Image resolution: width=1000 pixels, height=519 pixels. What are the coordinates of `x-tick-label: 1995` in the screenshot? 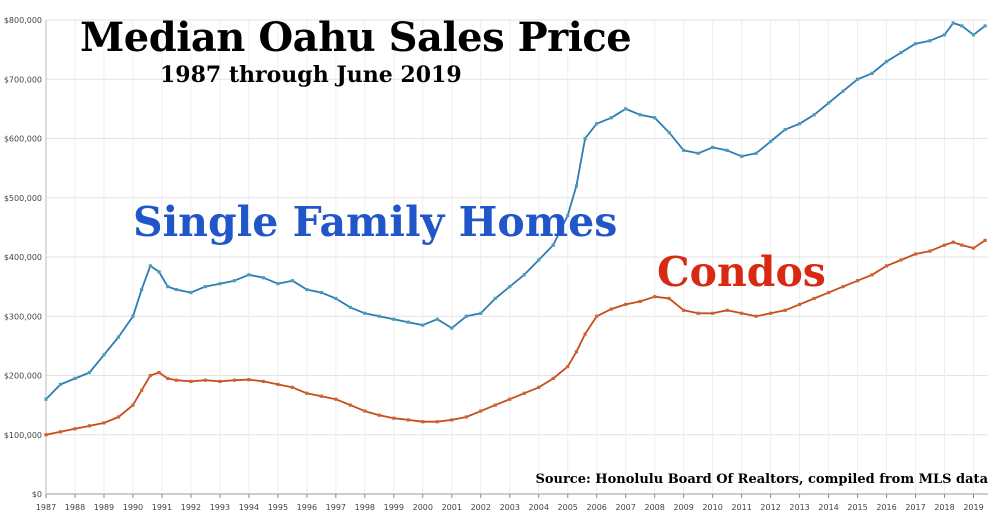 It's located at (278, 507).